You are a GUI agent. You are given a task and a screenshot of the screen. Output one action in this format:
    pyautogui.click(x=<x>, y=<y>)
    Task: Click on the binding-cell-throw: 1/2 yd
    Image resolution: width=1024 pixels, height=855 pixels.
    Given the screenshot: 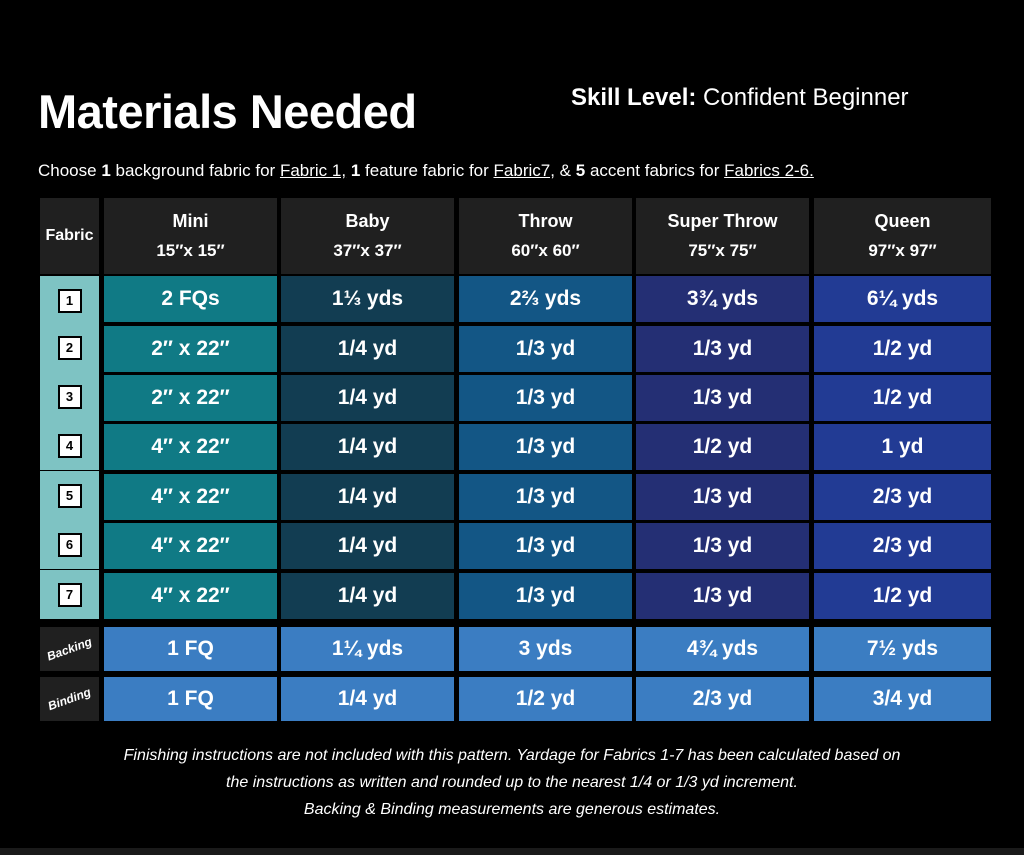 What is the action you would take?
    pyautogui.click(x=545, y=699)
    